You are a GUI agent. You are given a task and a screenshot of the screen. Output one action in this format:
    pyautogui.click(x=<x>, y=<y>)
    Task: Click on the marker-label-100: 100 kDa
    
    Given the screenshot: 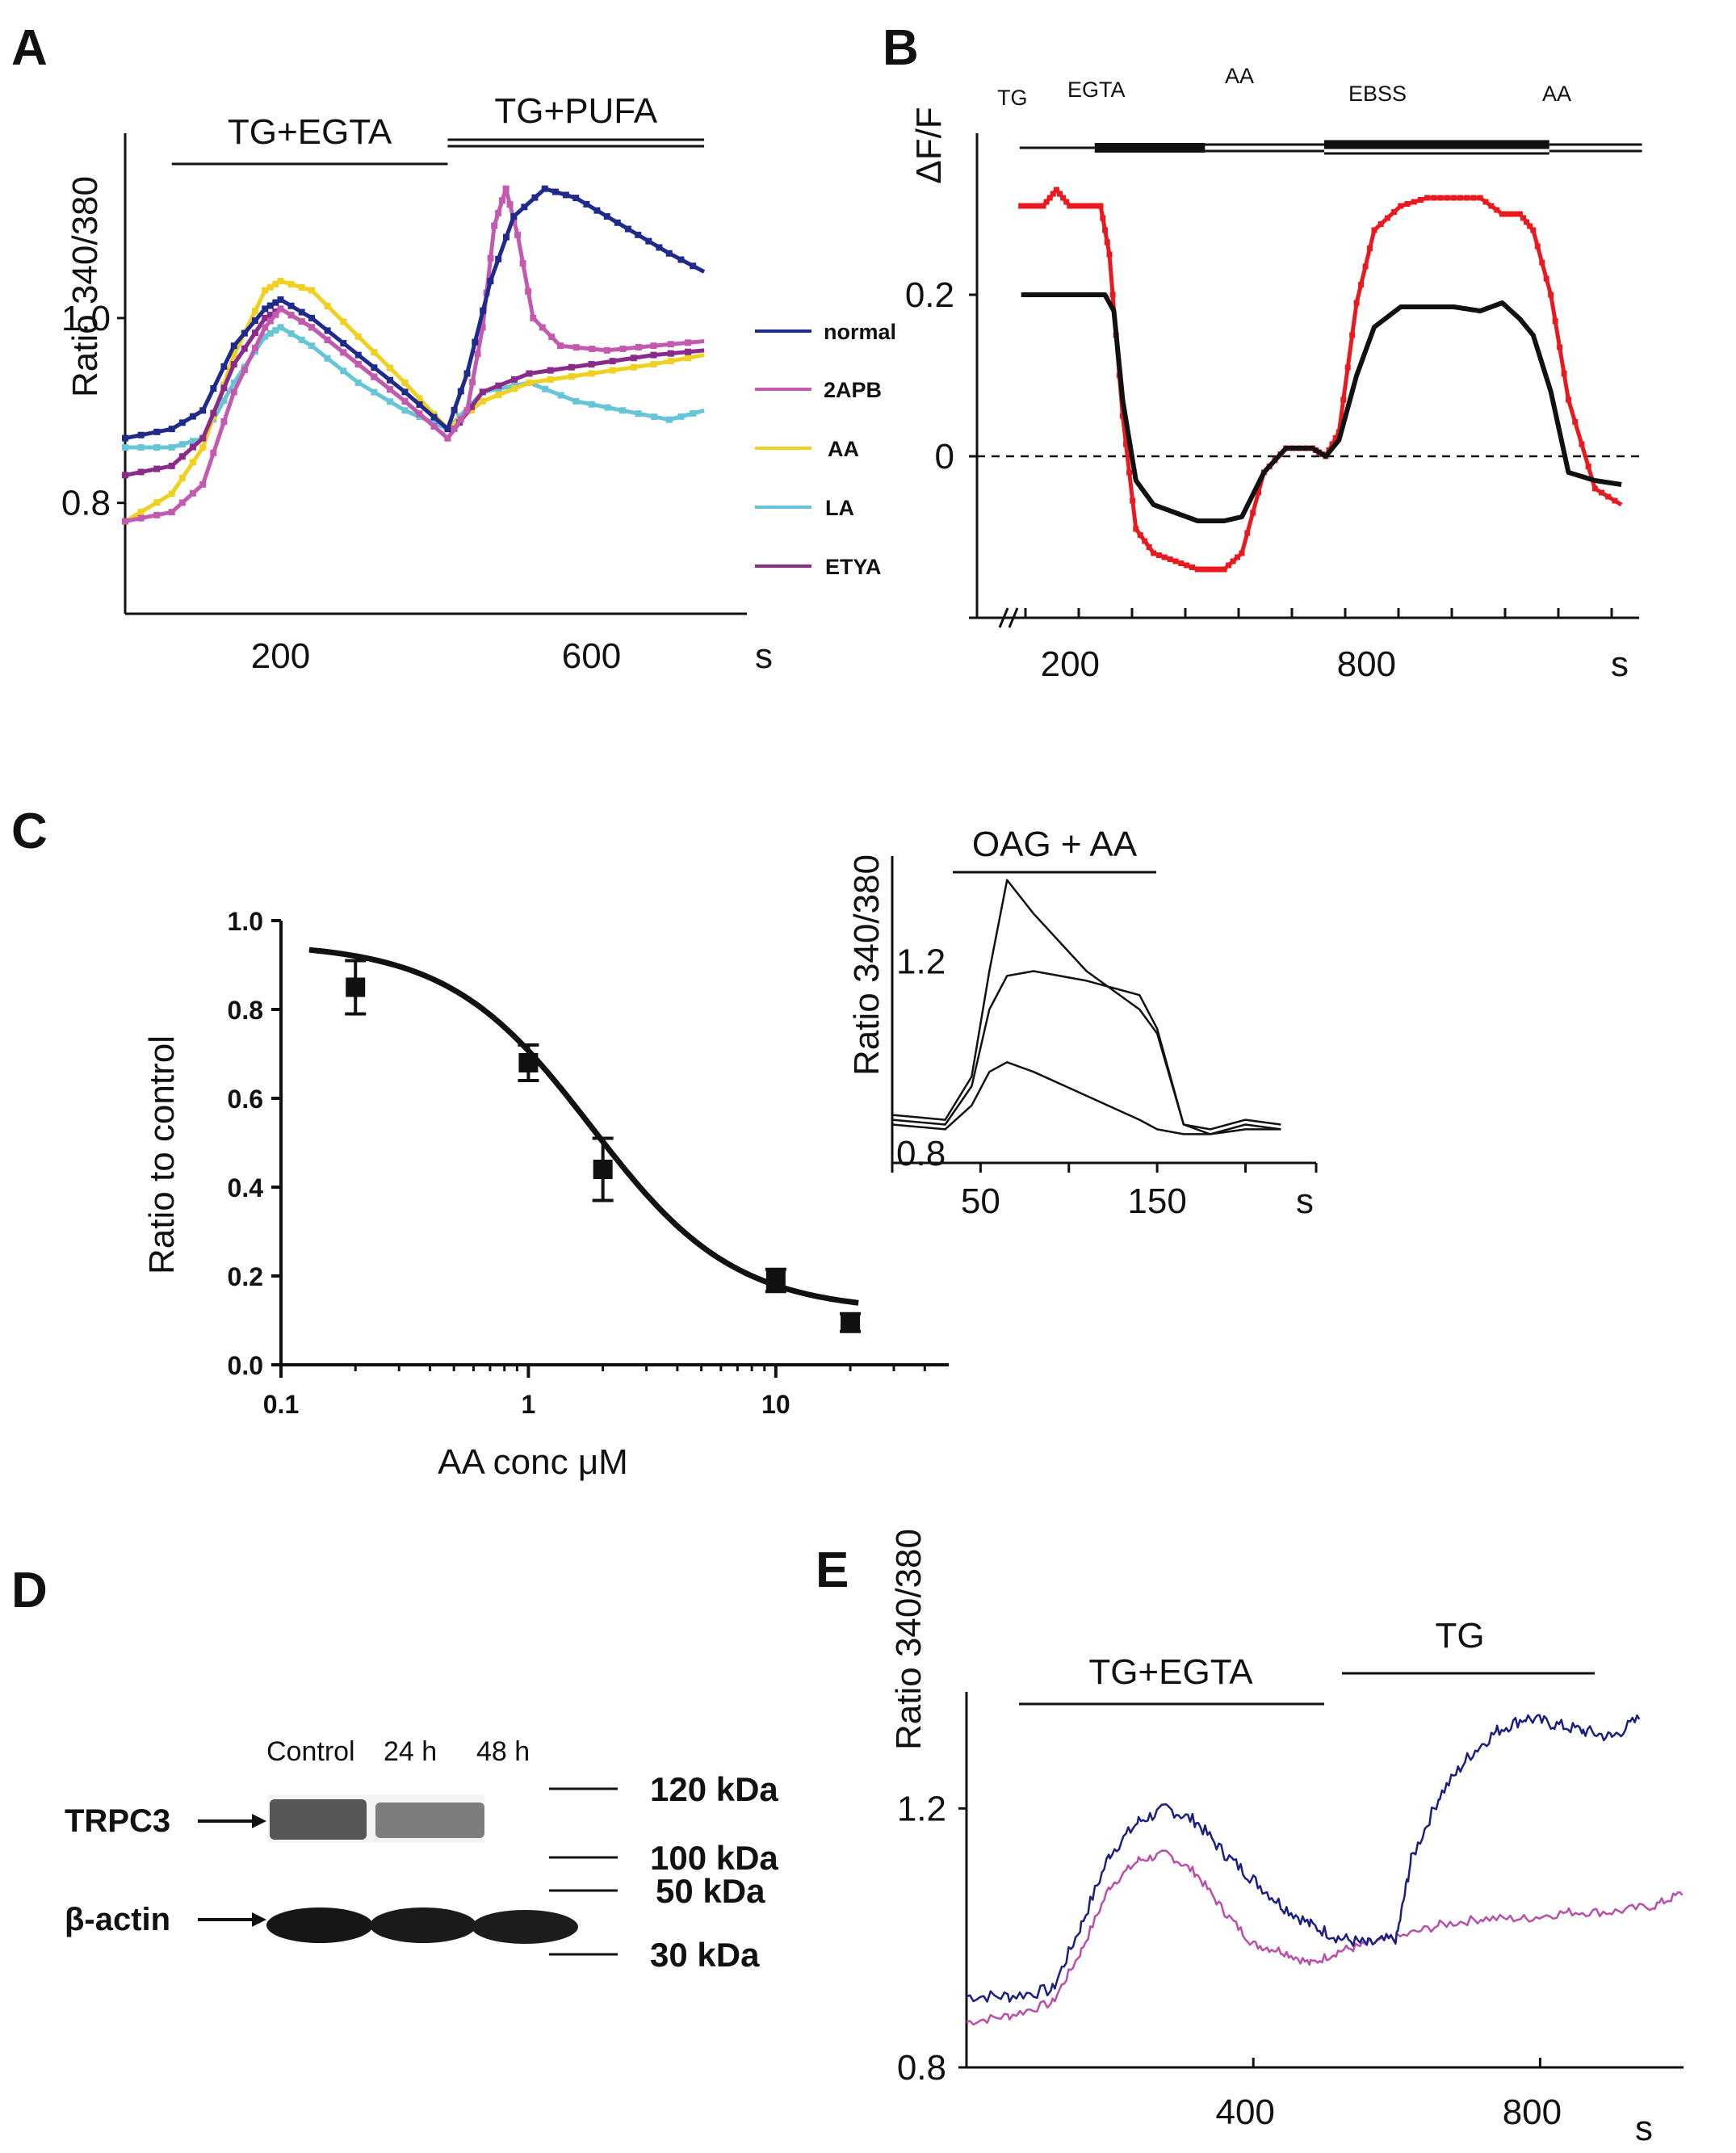 What is the action you would take?
    pyautogui.click(x=714, y=1858)
    